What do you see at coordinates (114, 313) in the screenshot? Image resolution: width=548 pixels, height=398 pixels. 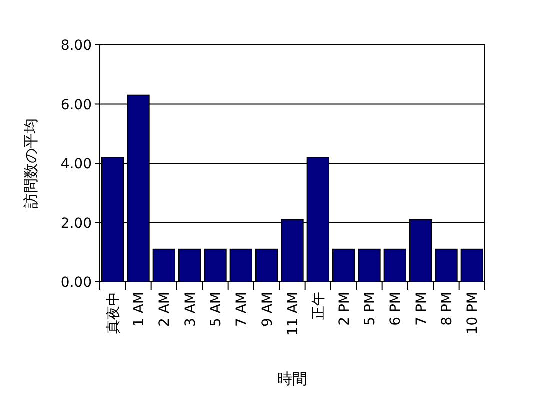 I see `x-tick-label: 真夜中` at bounding box center [114, 313].